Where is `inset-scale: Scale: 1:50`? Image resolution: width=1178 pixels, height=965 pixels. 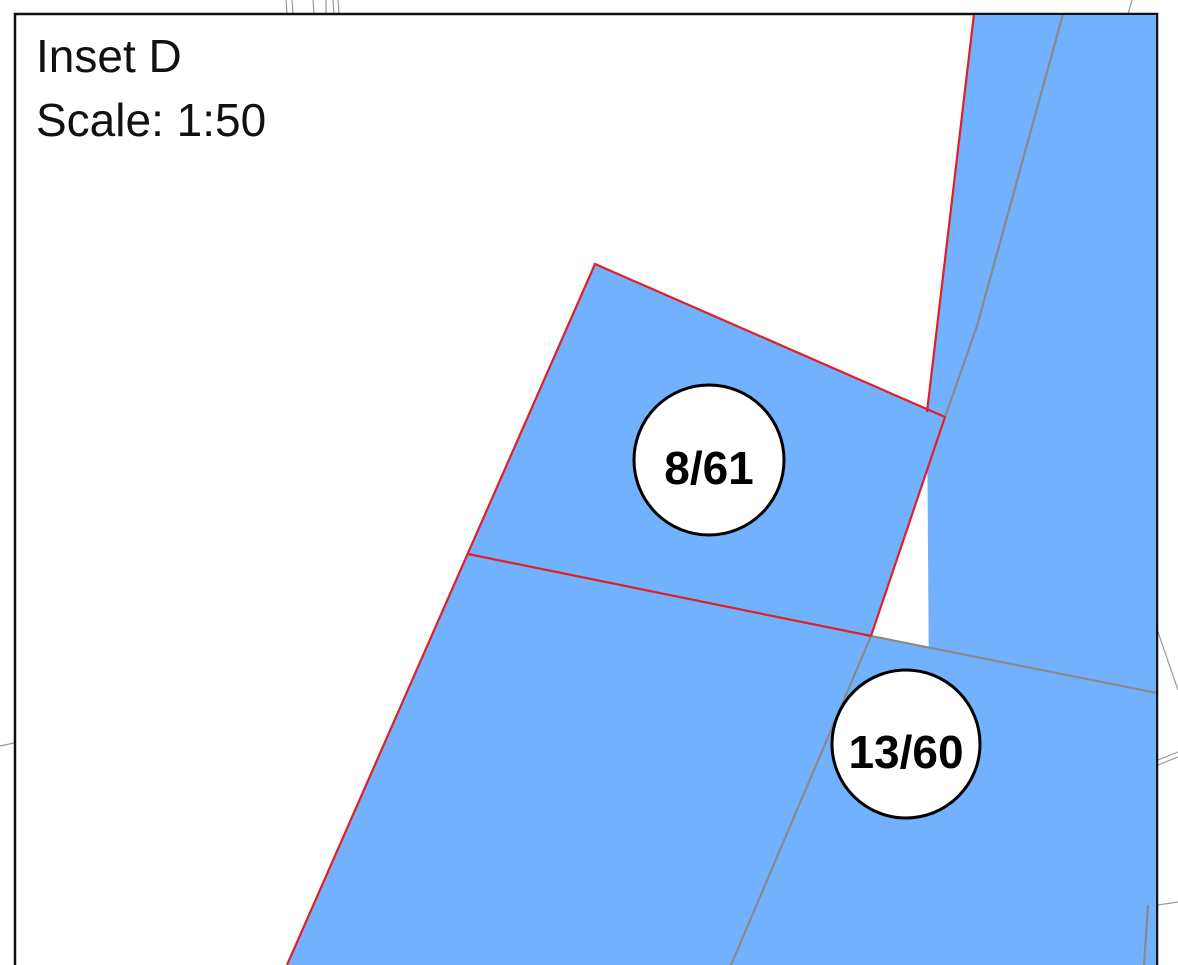
inset-scale: Scale: 1:50 is located at coordinates (151, 120).